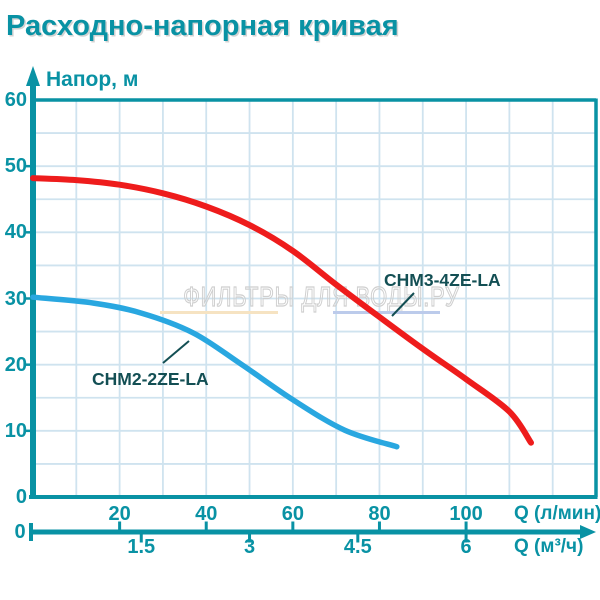  I want to click on callout-line-chm3, so click(403, 304).